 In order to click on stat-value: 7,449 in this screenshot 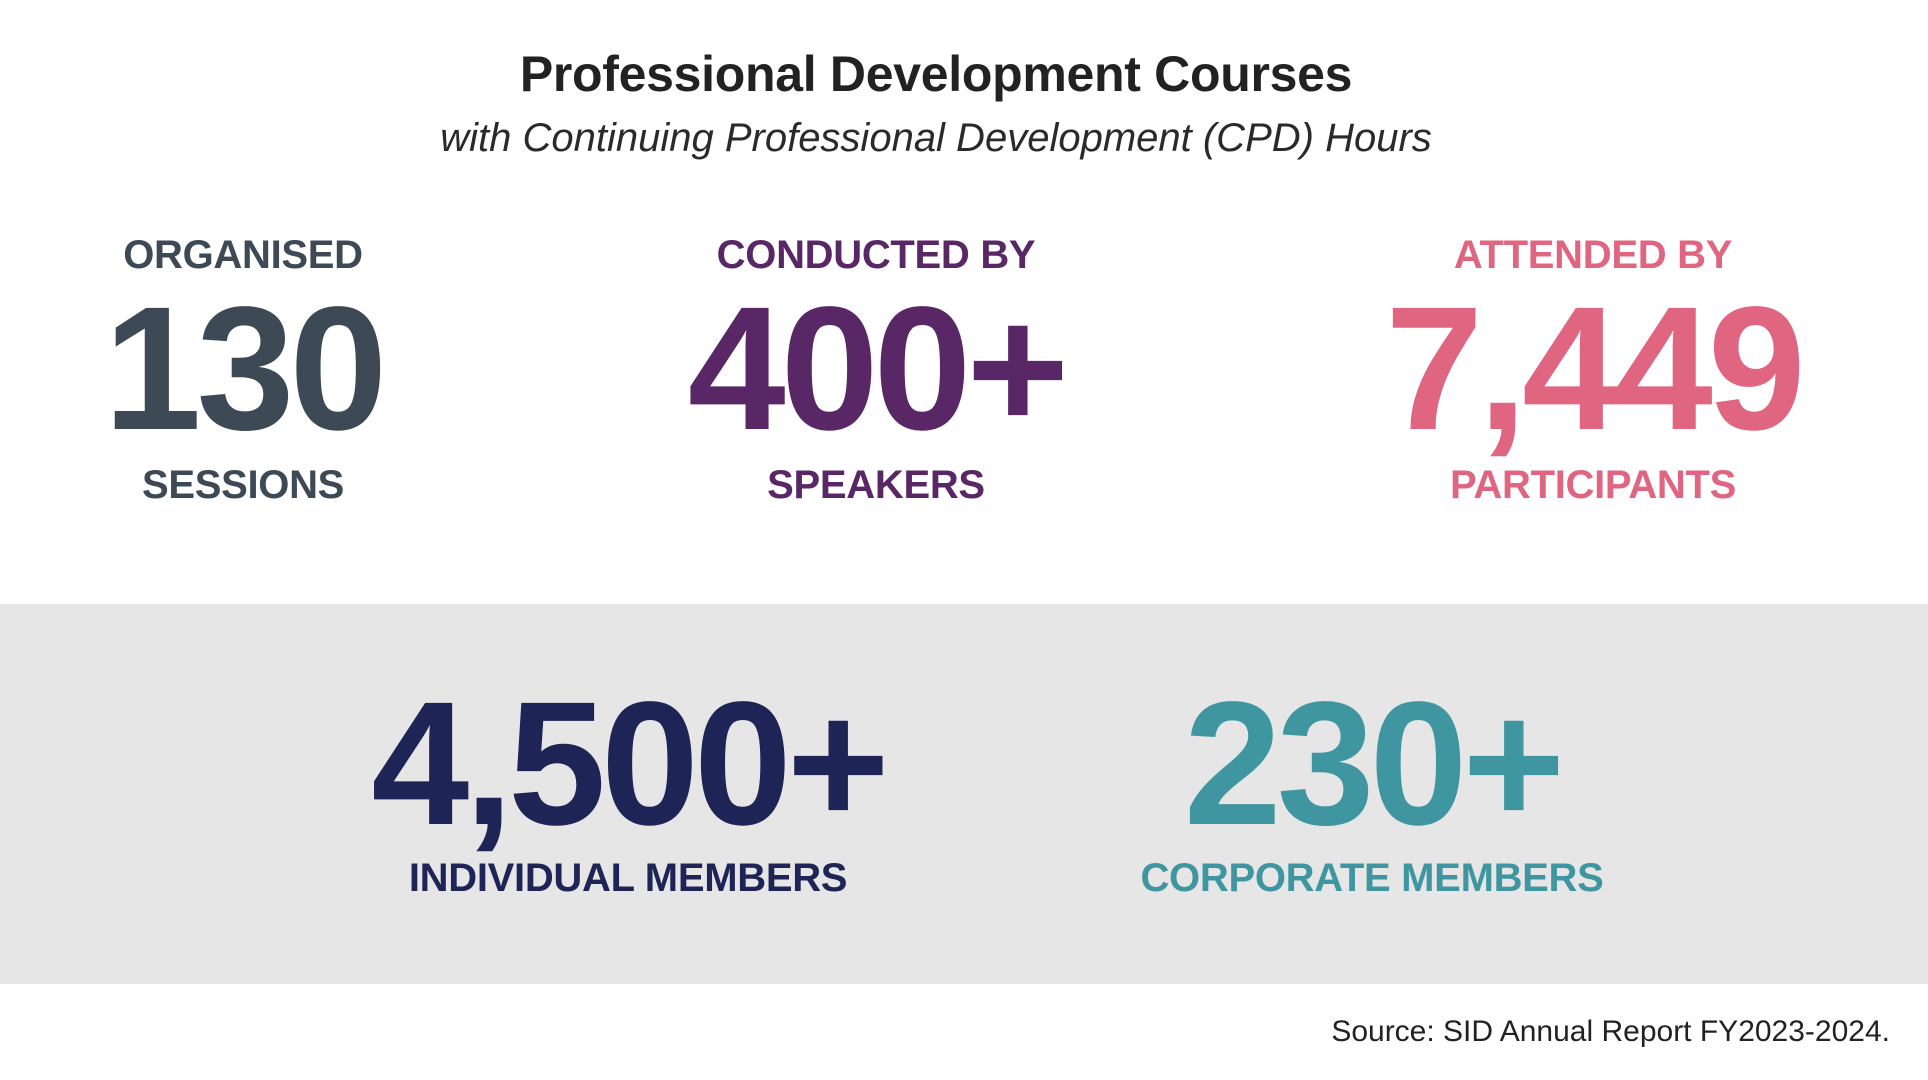, I will do `click(1595, 369)`.